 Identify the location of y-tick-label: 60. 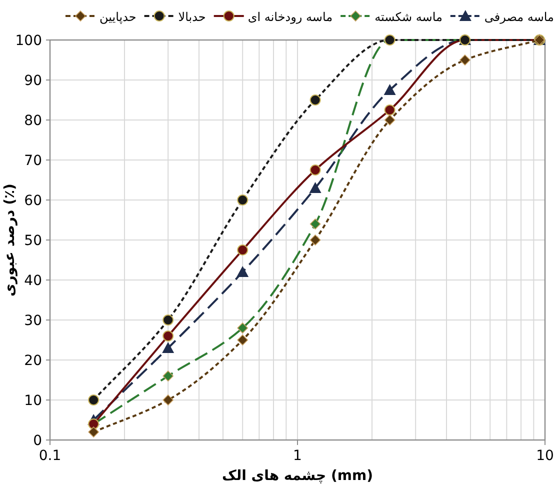
(33, 201).